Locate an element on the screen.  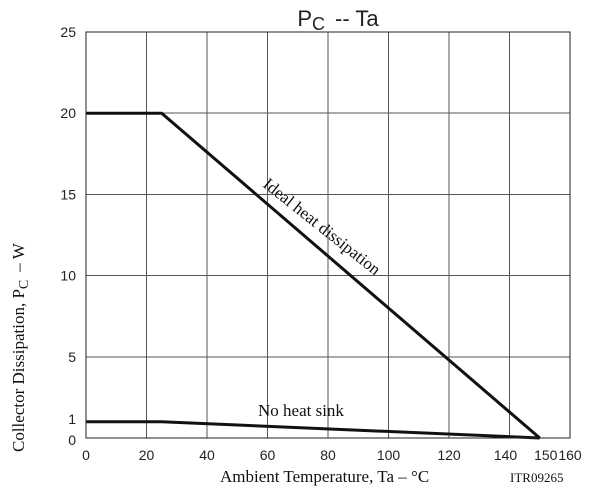
chart-title-rest: -- Ta is located at coordinates (357, 18).